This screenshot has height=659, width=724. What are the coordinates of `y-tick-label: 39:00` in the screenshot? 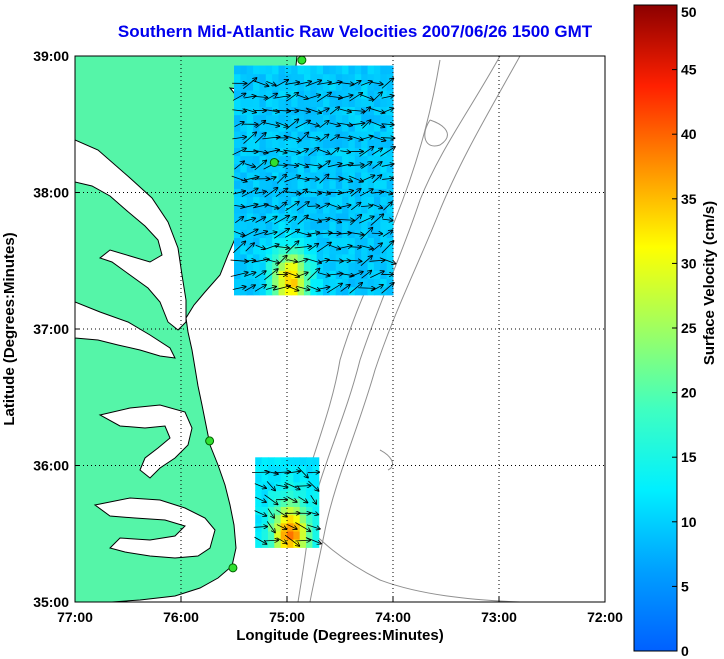 It's located at (51, 56).